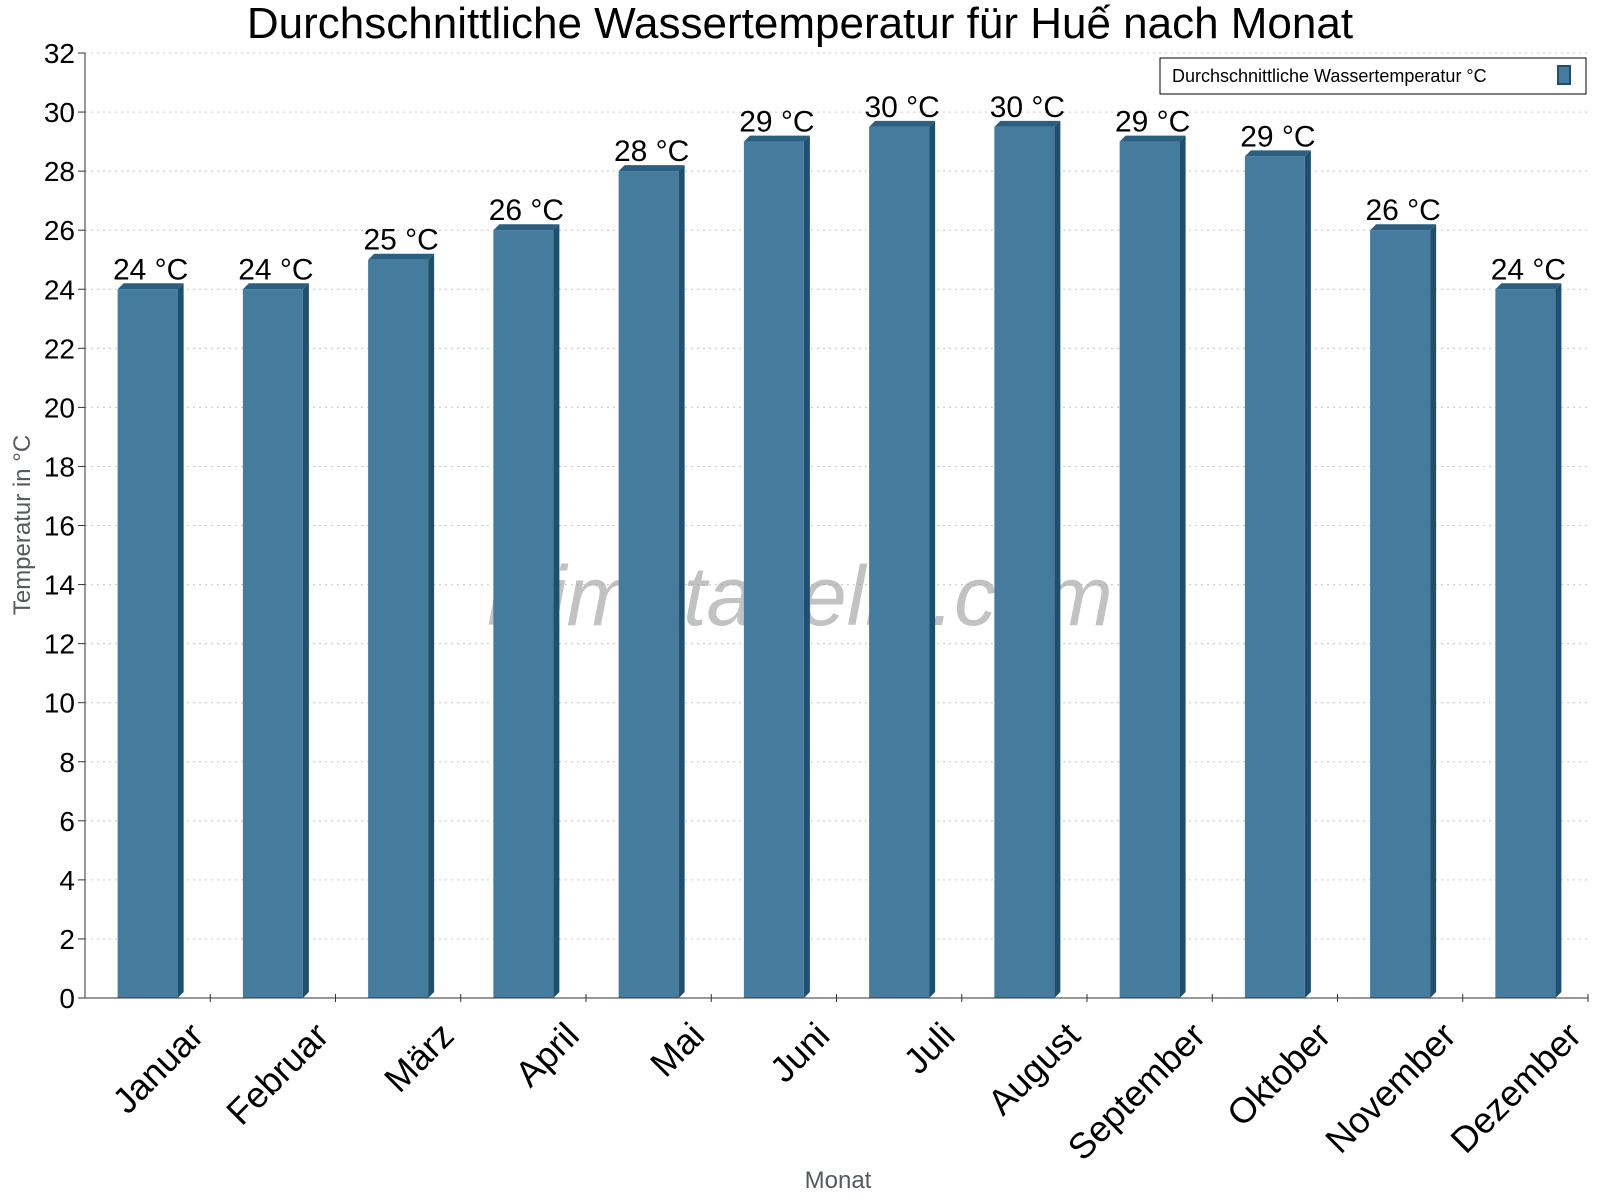  I want to click on y-tick-label: 24, so click(59, 289).